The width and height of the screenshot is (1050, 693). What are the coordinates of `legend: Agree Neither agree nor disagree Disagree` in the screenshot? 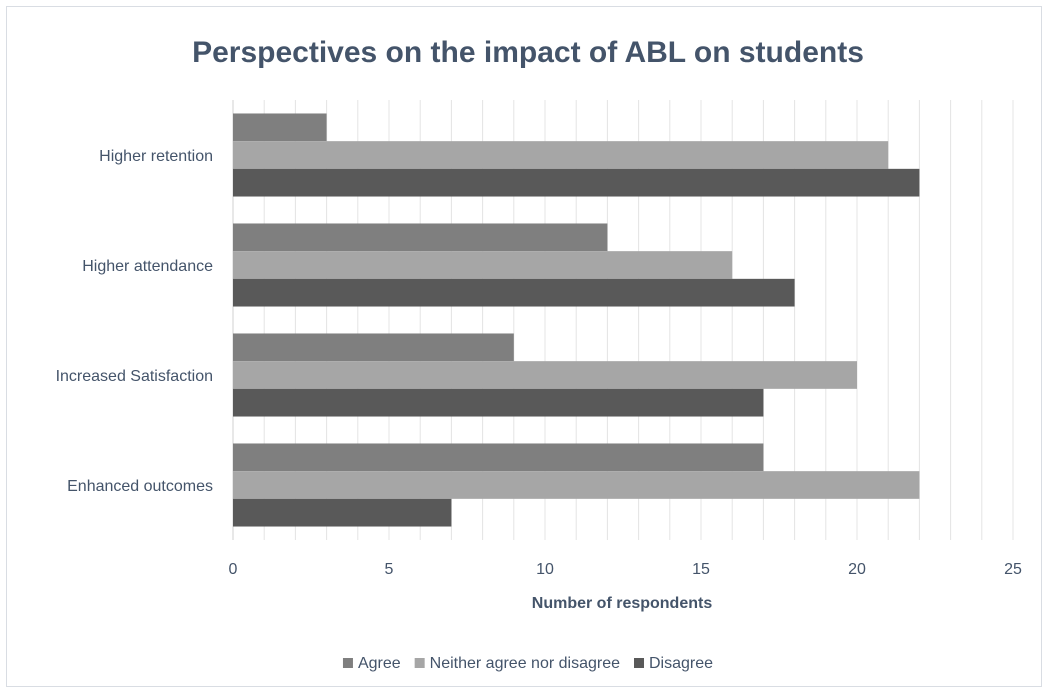 It's located at (527, 663).